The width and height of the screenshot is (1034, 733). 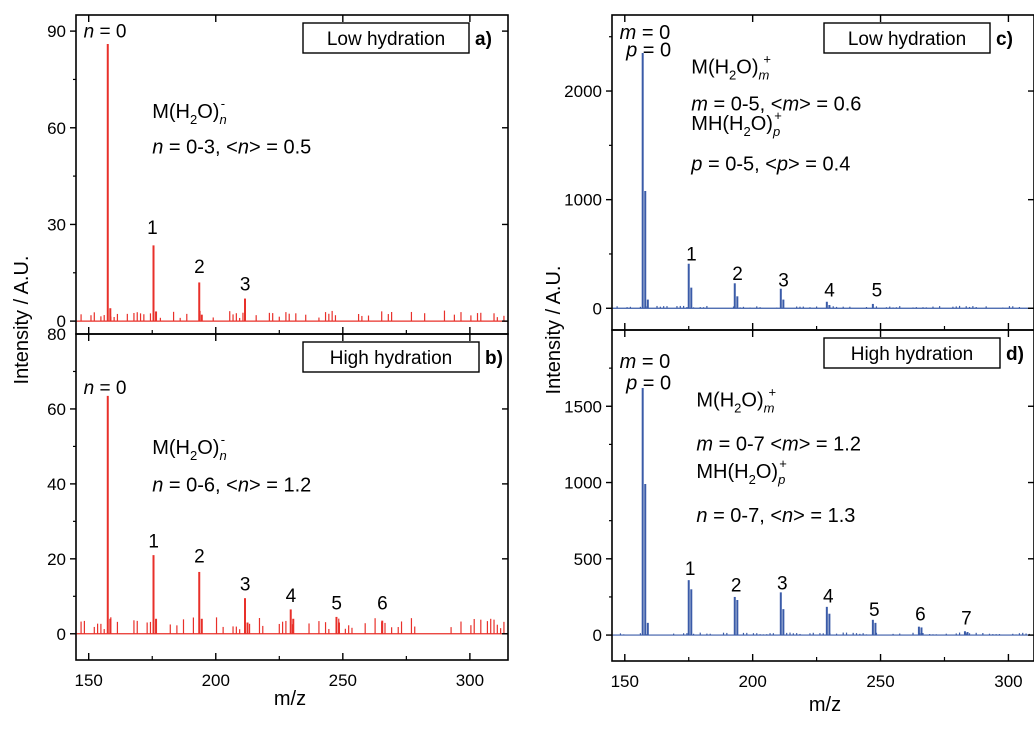 What do you see at coordinates (1004, 39) in the screenshot?
I see `panel-label: c)` at bounding box center [1004, 39].